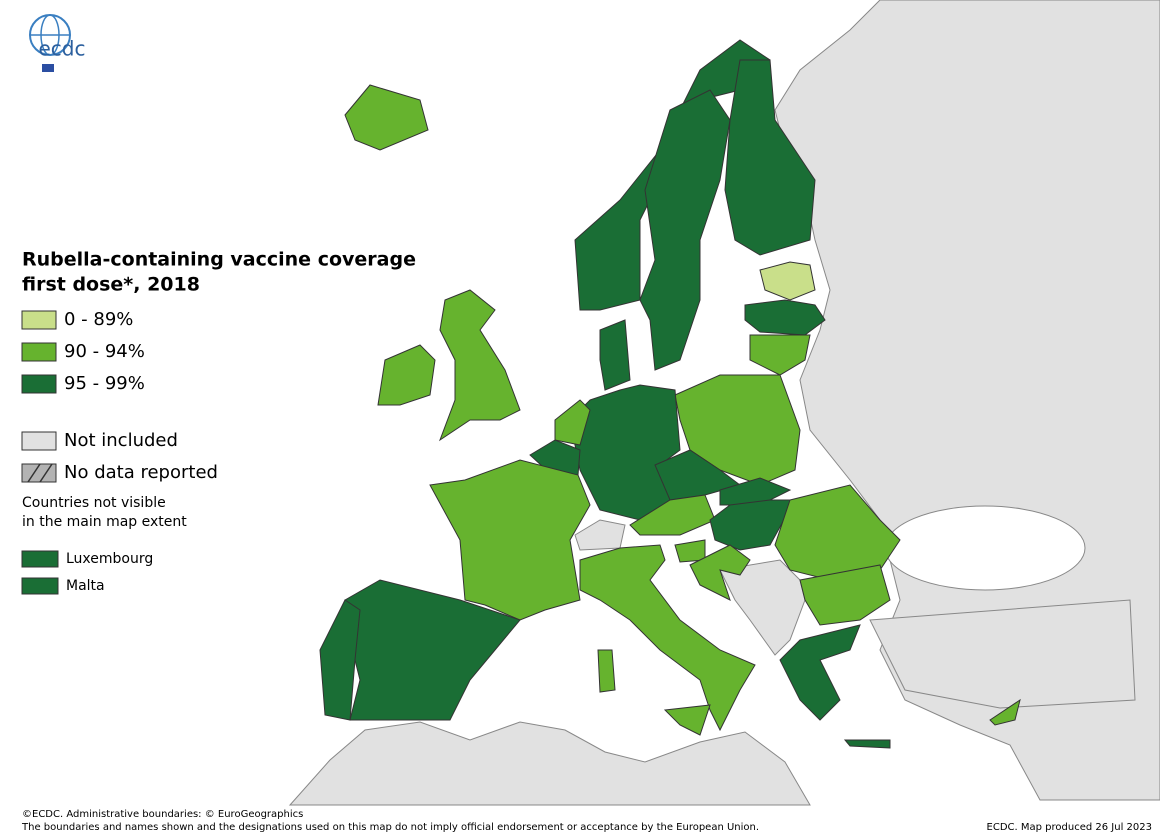 This screenshot has width=1160, height=837. What do you see at coordinates (62, 49) in the screenshot?
I see `logo-text: ecdc` at bounding box center [62, 49].